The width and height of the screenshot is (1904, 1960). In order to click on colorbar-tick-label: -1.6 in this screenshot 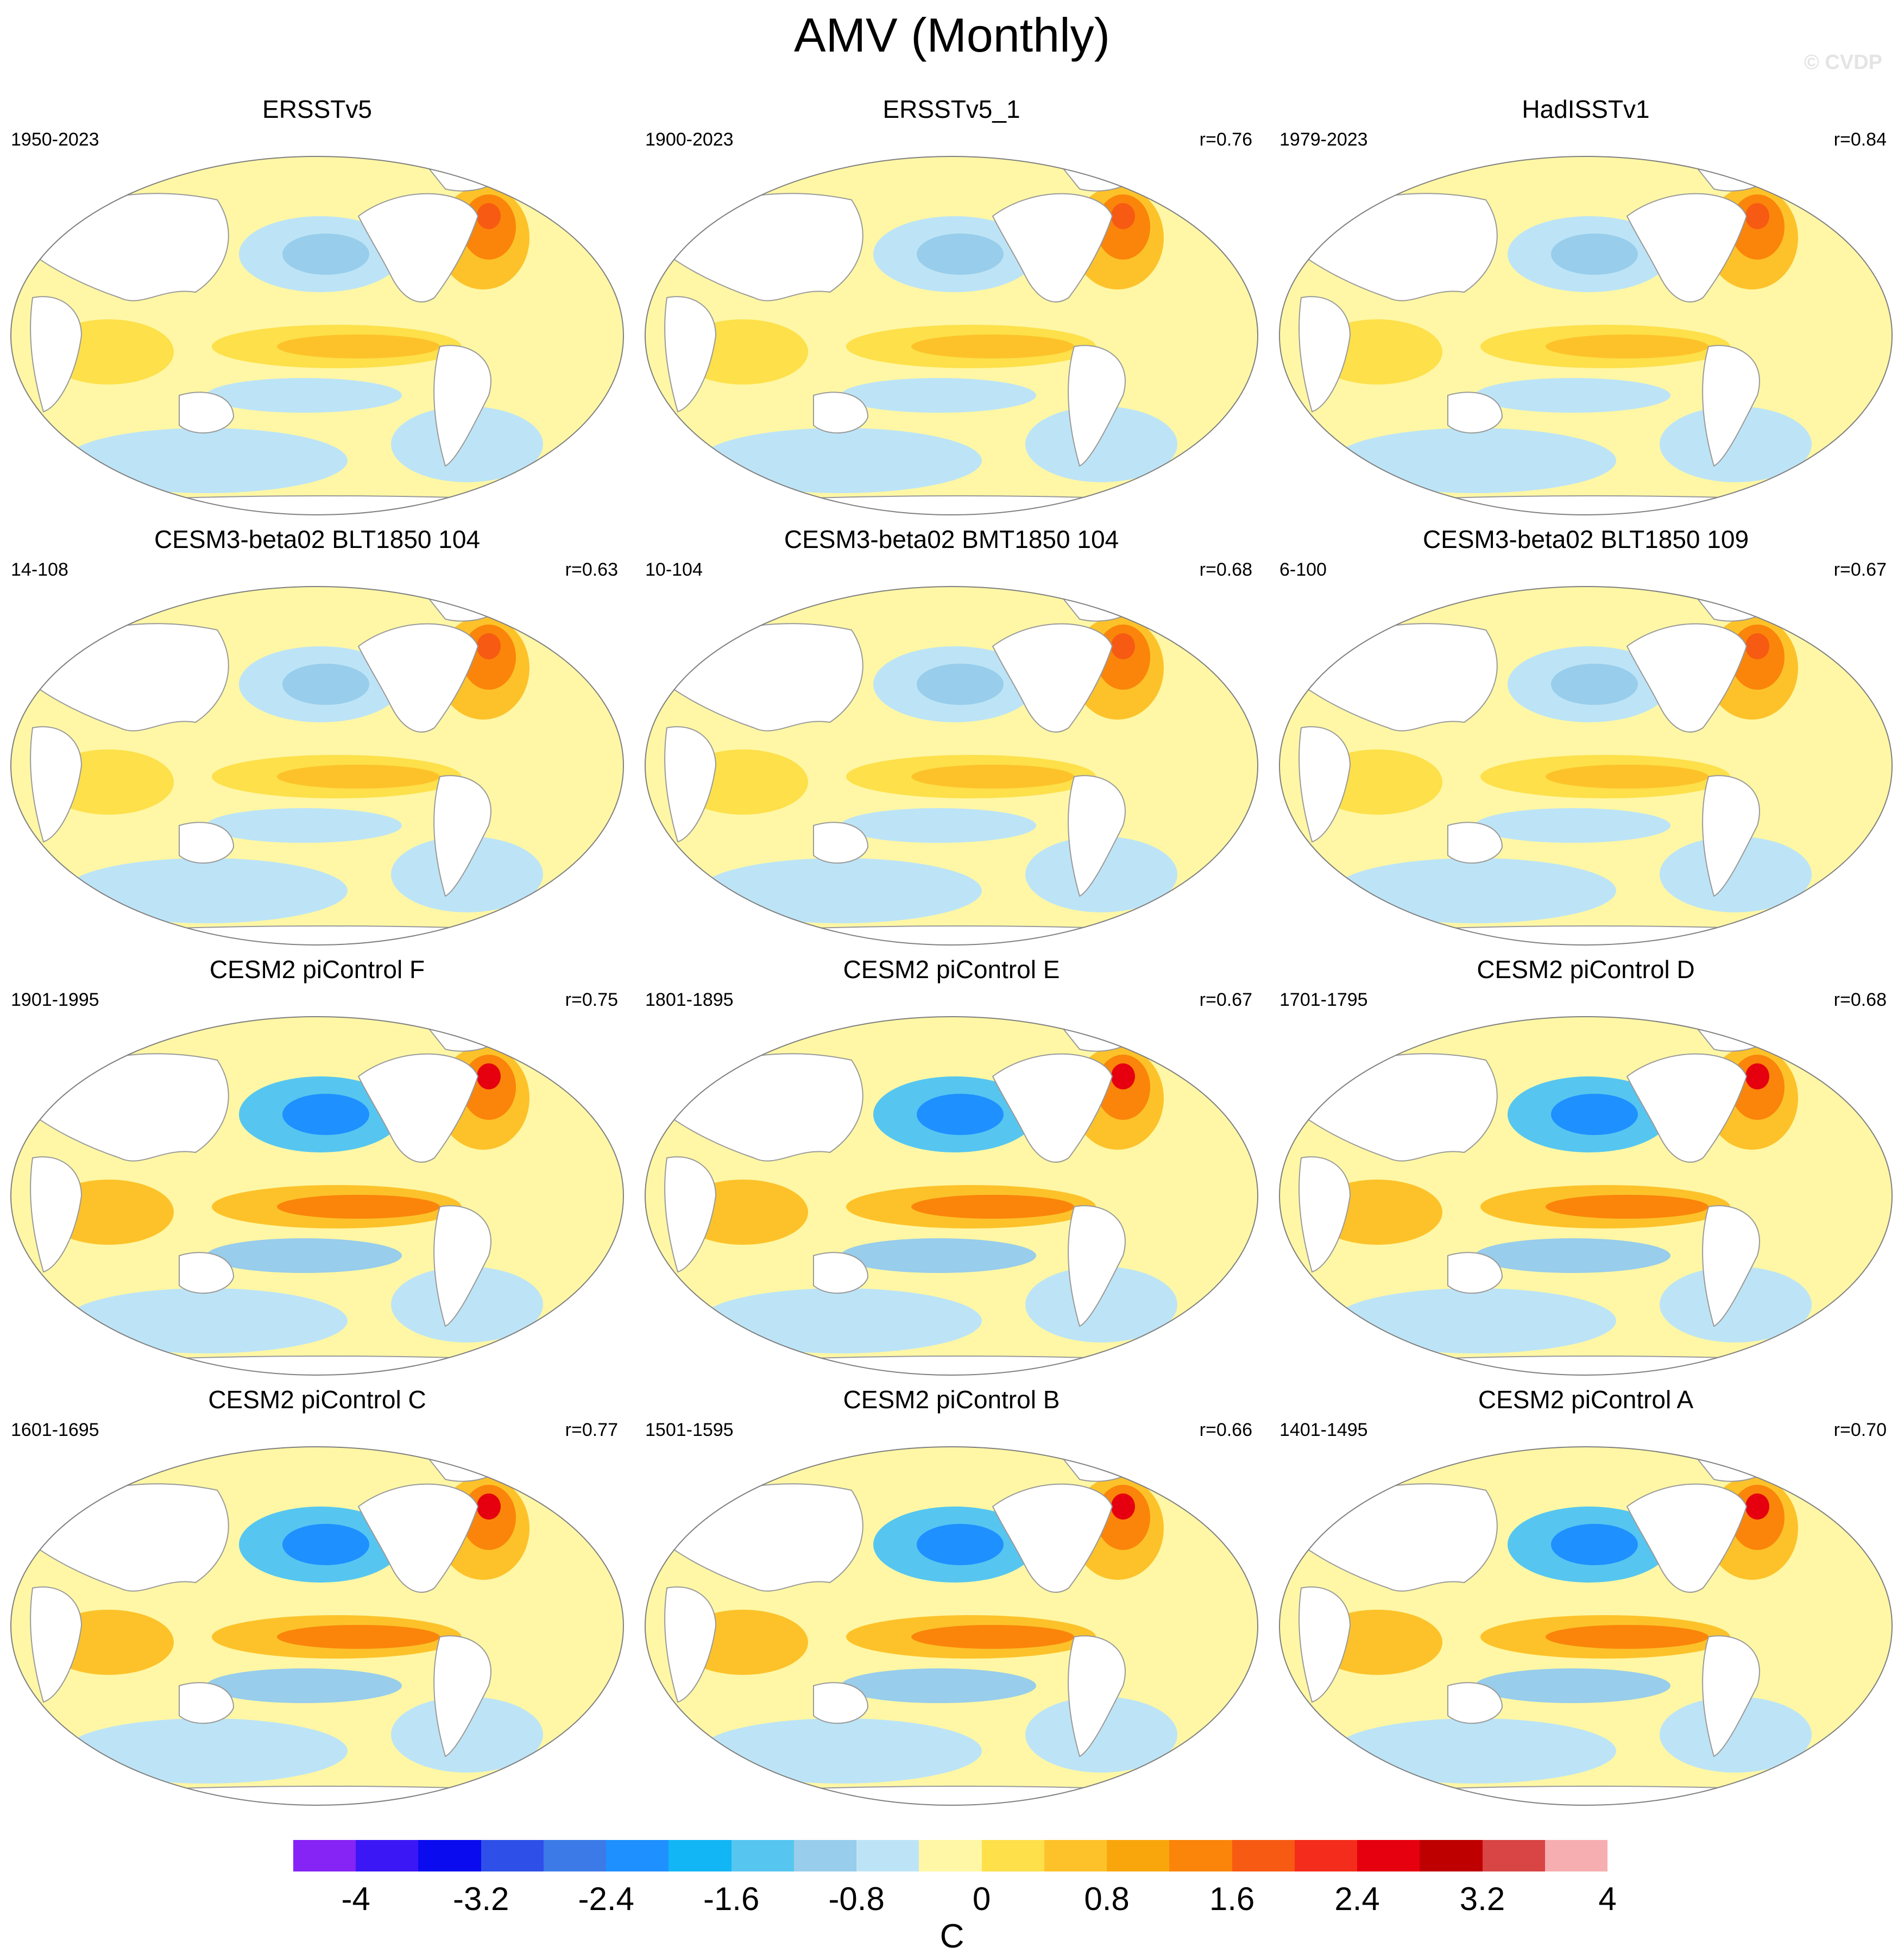, I will do `click(731, 1899)`.